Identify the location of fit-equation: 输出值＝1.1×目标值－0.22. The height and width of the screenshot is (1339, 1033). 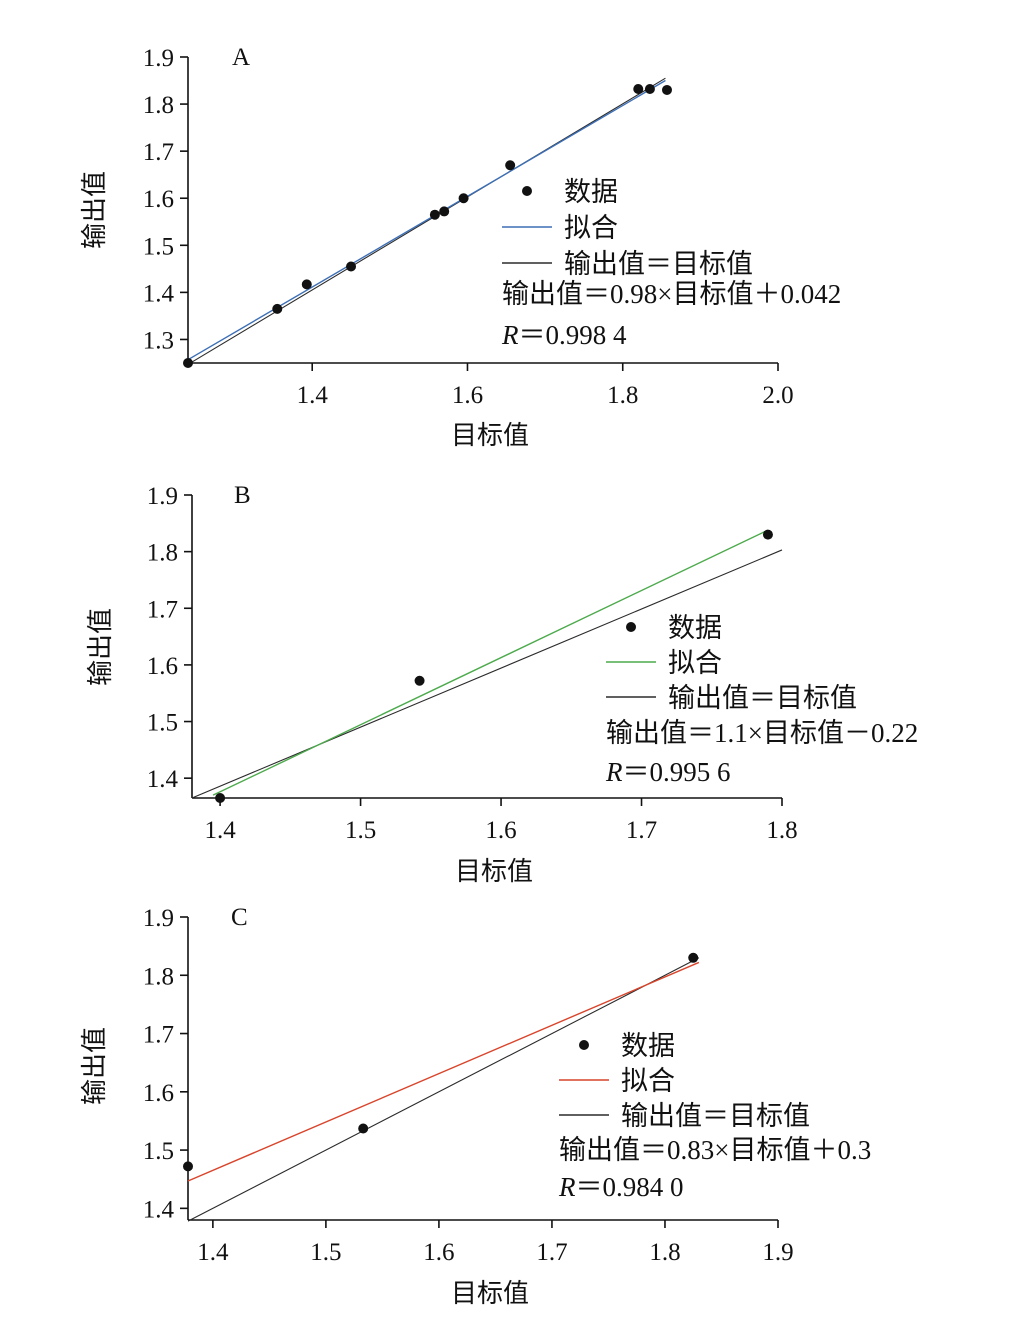
(762, 733).